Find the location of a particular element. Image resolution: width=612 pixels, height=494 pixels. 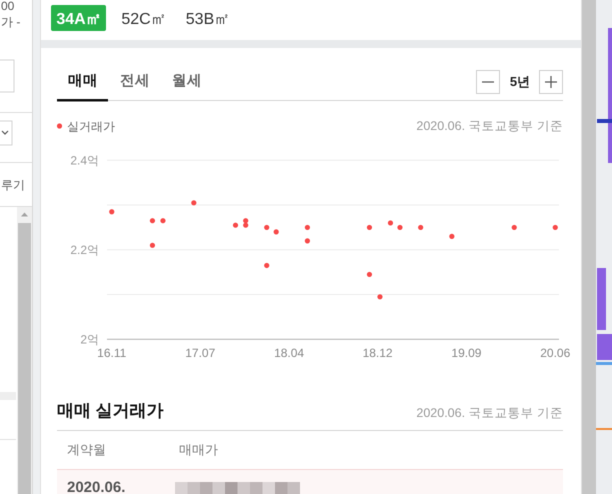

y-tick-label: 2.4억 is located at coordinates (84, 161).